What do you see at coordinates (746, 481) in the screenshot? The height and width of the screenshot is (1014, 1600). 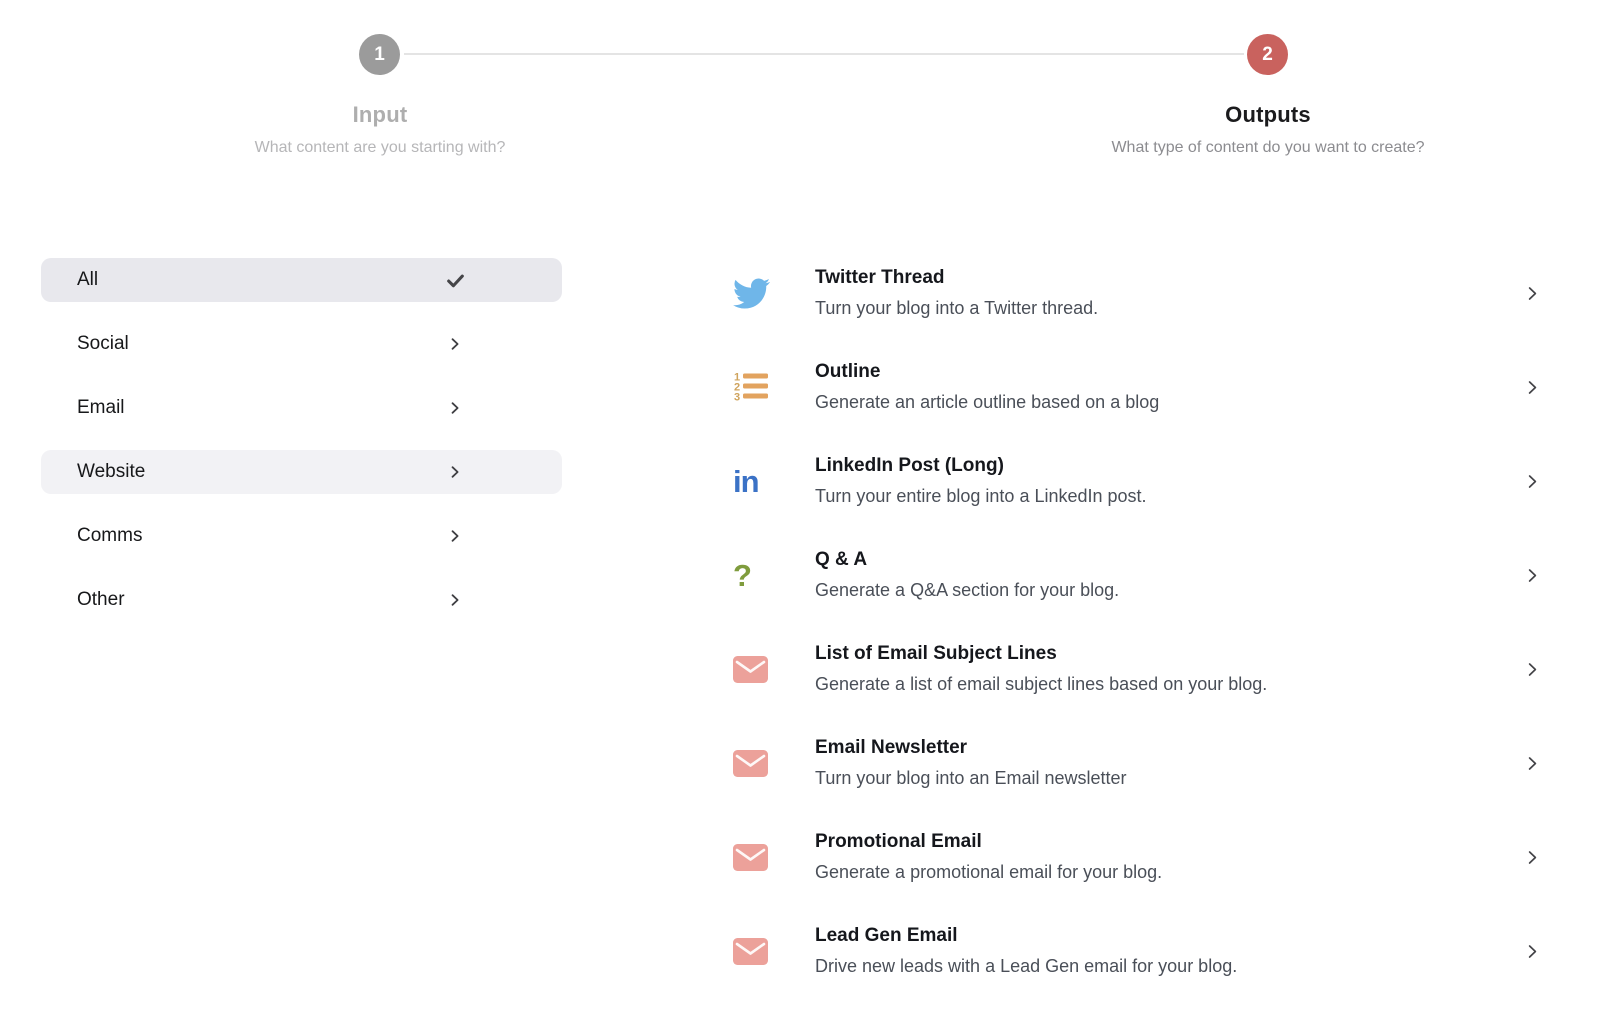 I see `linkedin-icon: in` at bounding box center [746, 481].